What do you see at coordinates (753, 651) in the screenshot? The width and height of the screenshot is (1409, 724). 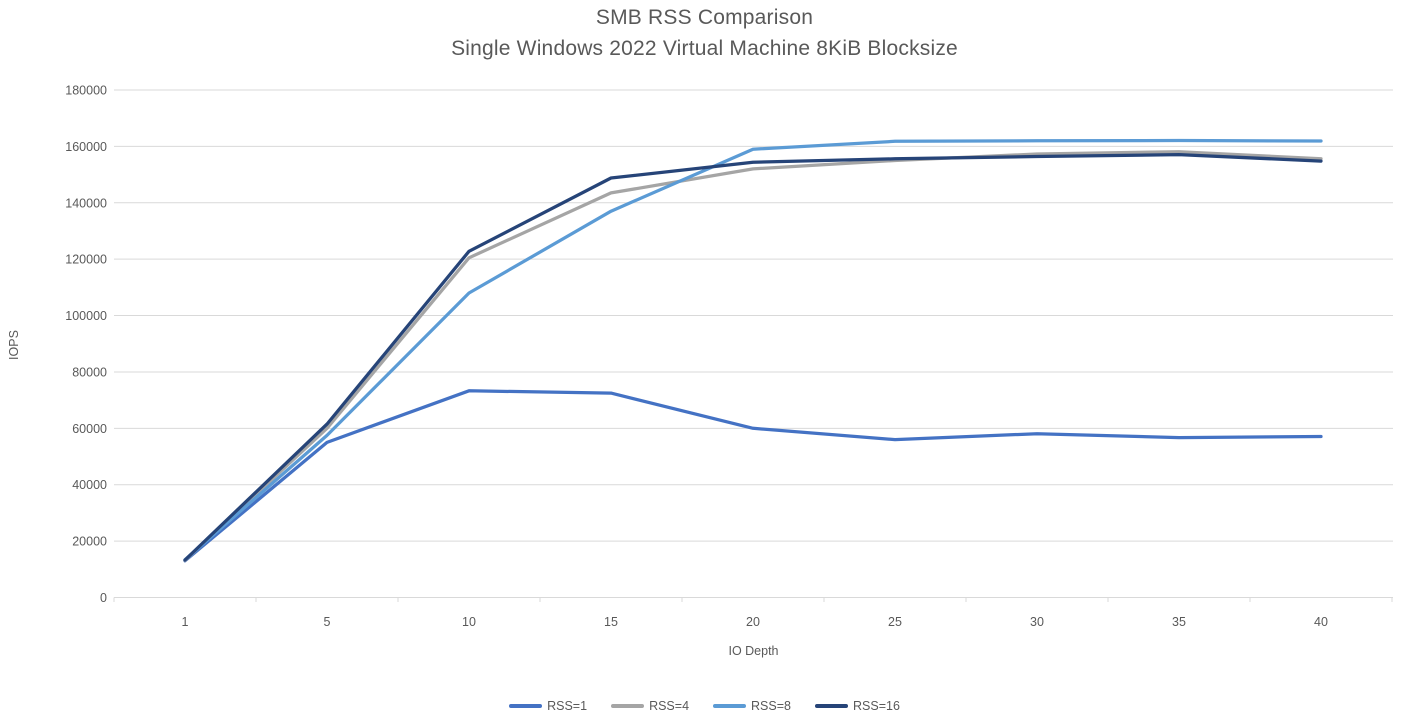 I see `x-axis-title: IO Depth` at bounding box center [753, 651].